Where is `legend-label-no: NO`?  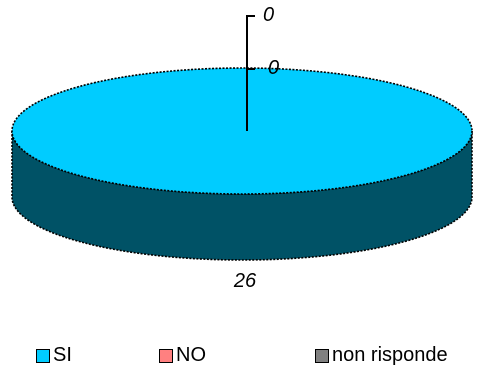 legend-label-no: NO is located at coordinates (191, 355).